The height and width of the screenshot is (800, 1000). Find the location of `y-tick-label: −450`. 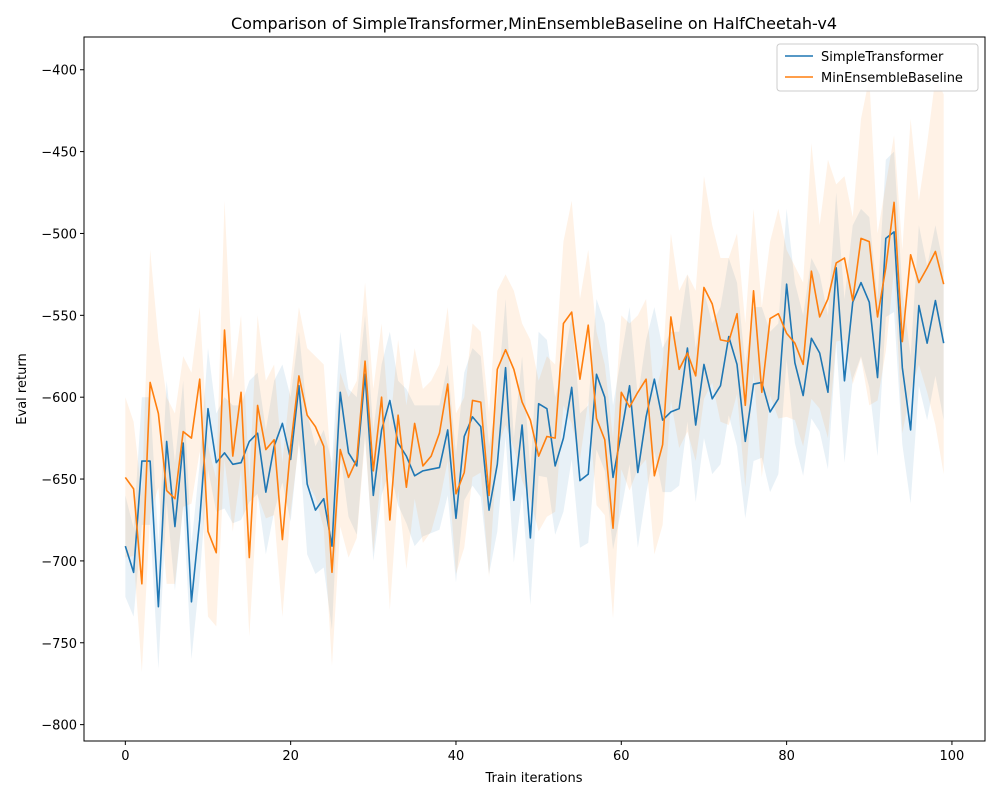

y-tick-label: −450 is located at coordinates (59, 153).